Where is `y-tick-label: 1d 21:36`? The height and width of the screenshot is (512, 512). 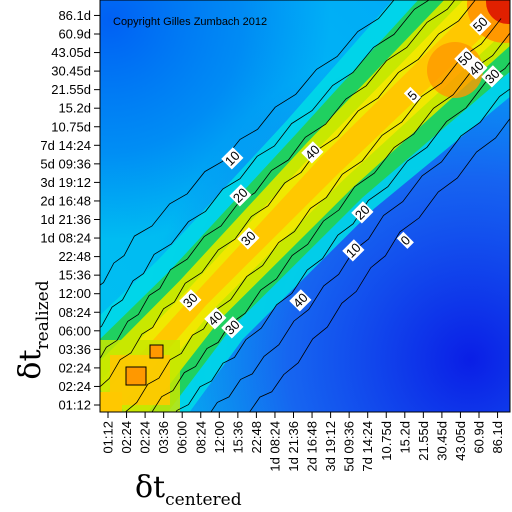
y-tick-label: 1d 21:36 is located at coordinates (65, 219).